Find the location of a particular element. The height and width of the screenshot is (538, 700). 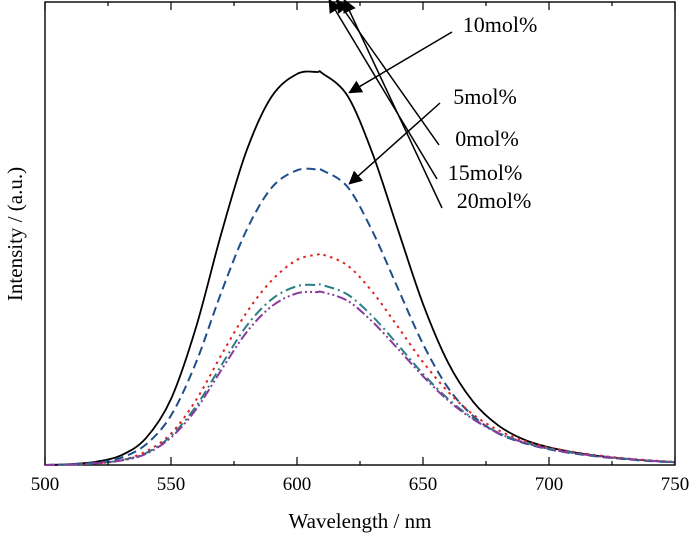

x-tick-label-600: 600 is located at coordinates (297, 484).